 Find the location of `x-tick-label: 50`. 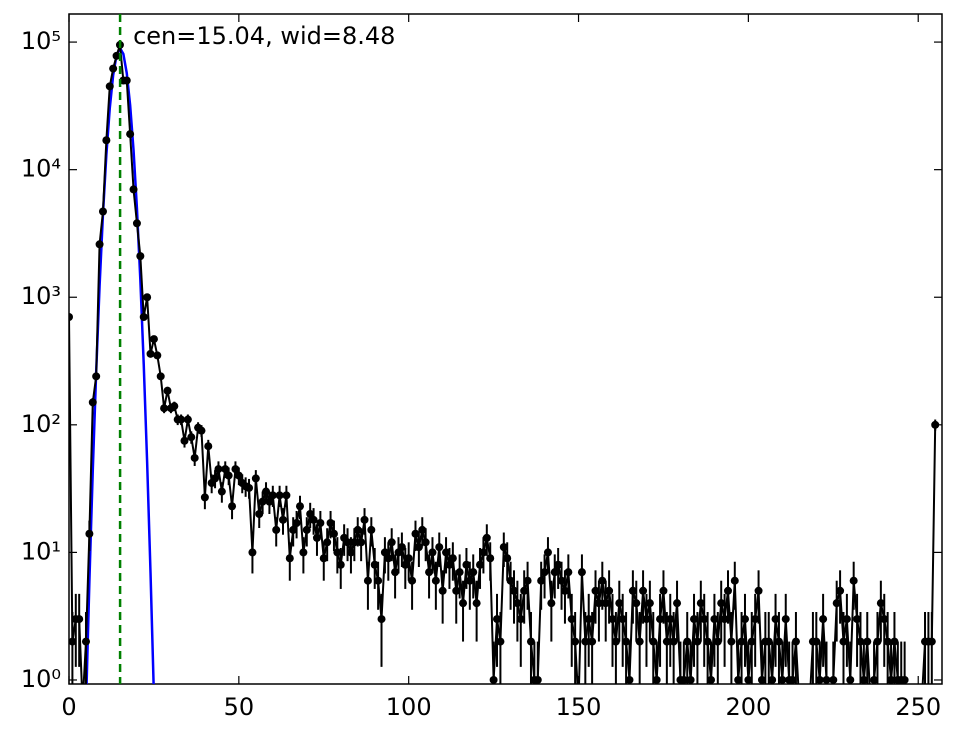

x-tick-label: 50 is located at coordinates (239, 707).